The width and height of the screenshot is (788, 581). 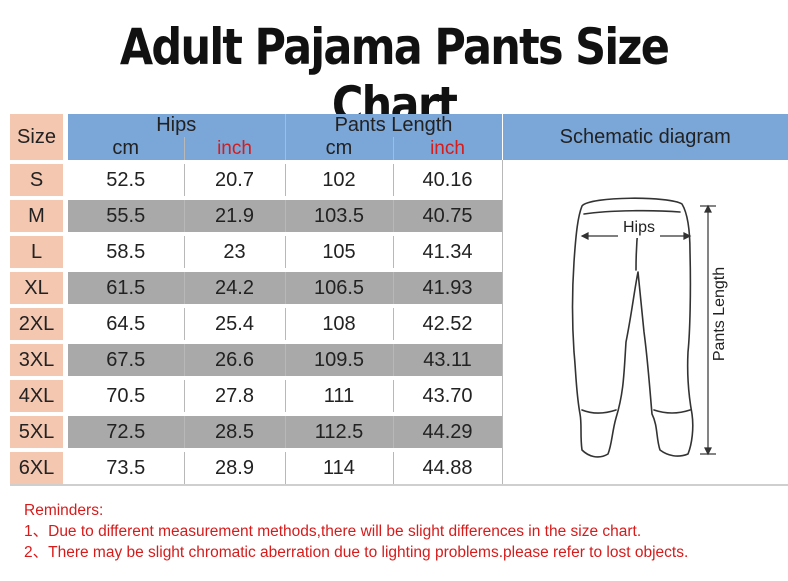 I want to click on page-title: Adult Pajama Pants Size Chart, so click(x=394, y=76).